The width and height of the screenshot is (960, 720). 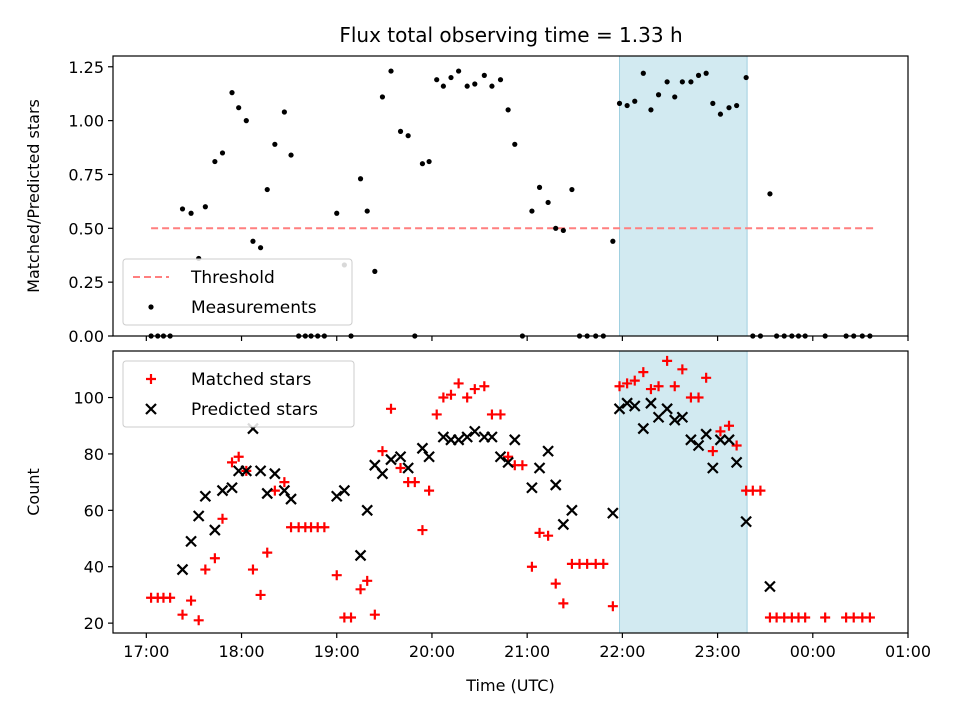 What do you see at coordinates (151, 307) in the screenshot?
I see `legend-measurements-swatch` at bounding box center [151, 307].